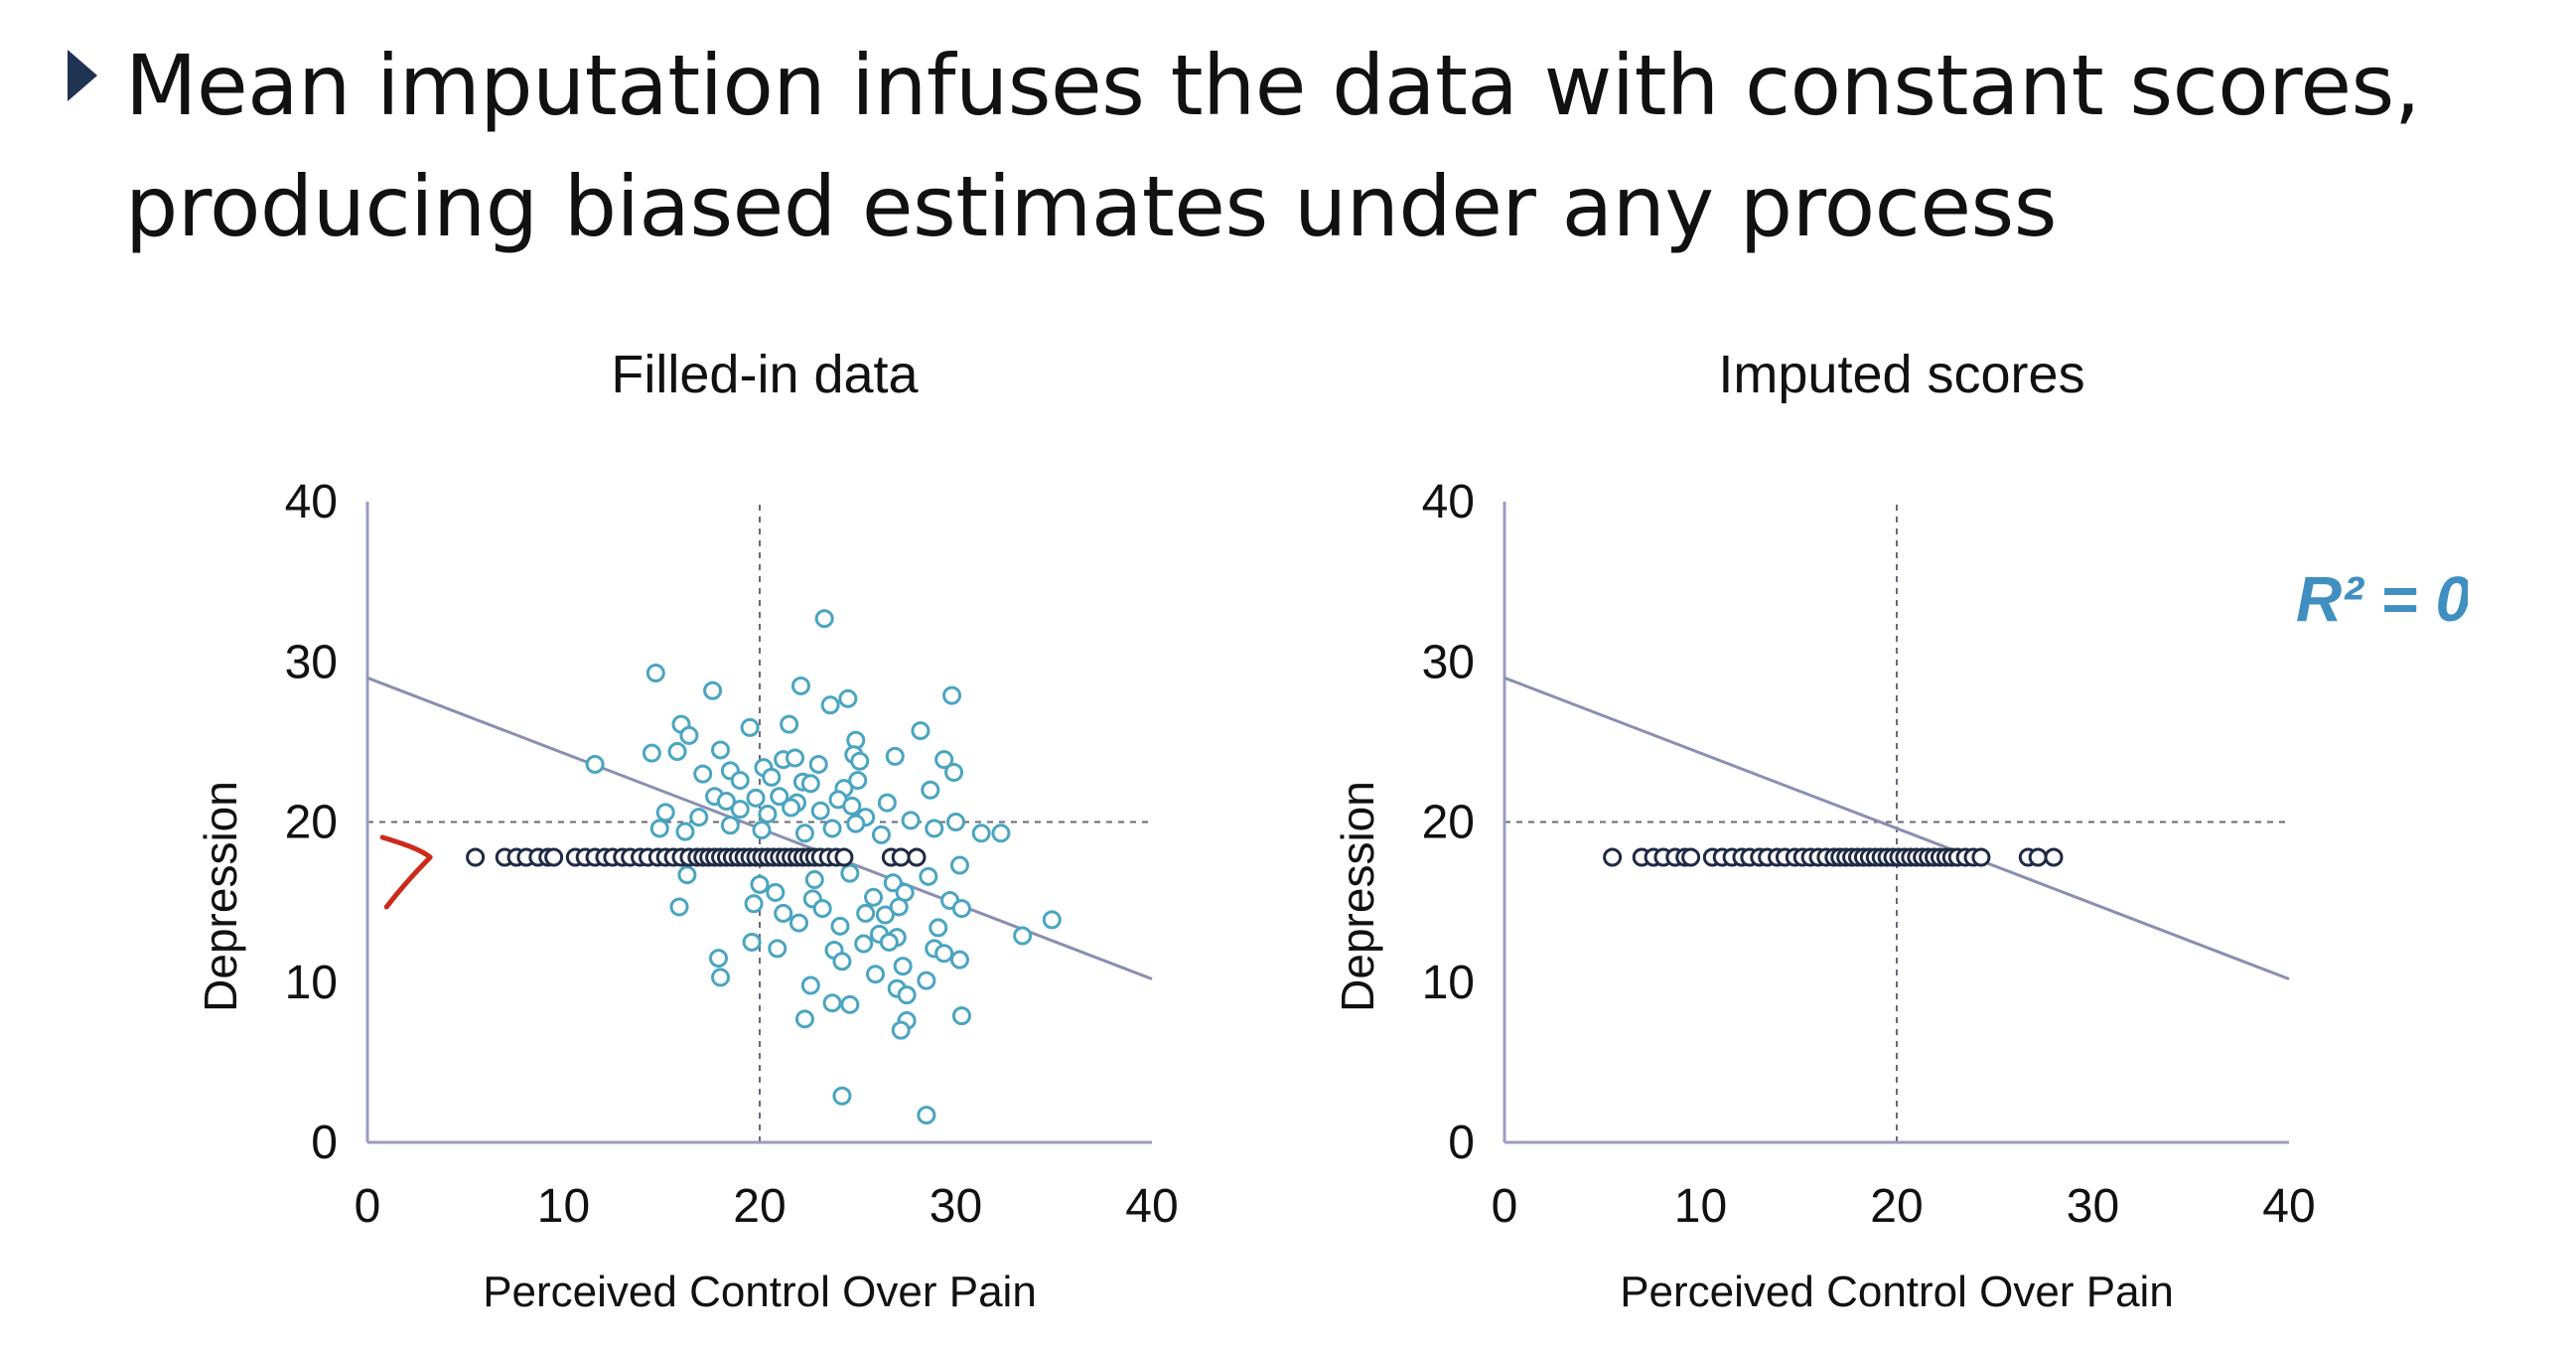  Describe the element at coordinates (1701, 1207) in the screenshot. I see `x-tick-label: 10` at that location.